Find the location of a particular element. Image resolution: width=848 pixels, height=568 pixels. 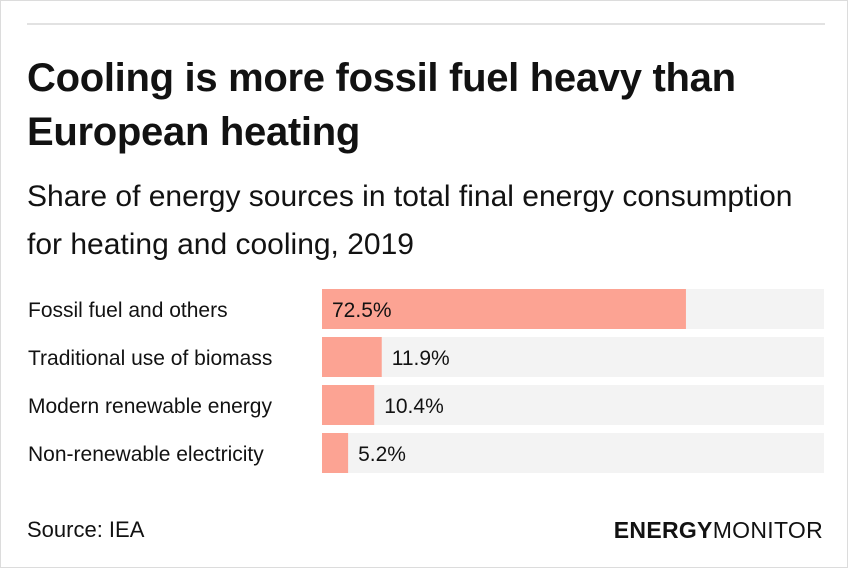

category-label: Non-renewable electricity is located at coordinates (146, 454).